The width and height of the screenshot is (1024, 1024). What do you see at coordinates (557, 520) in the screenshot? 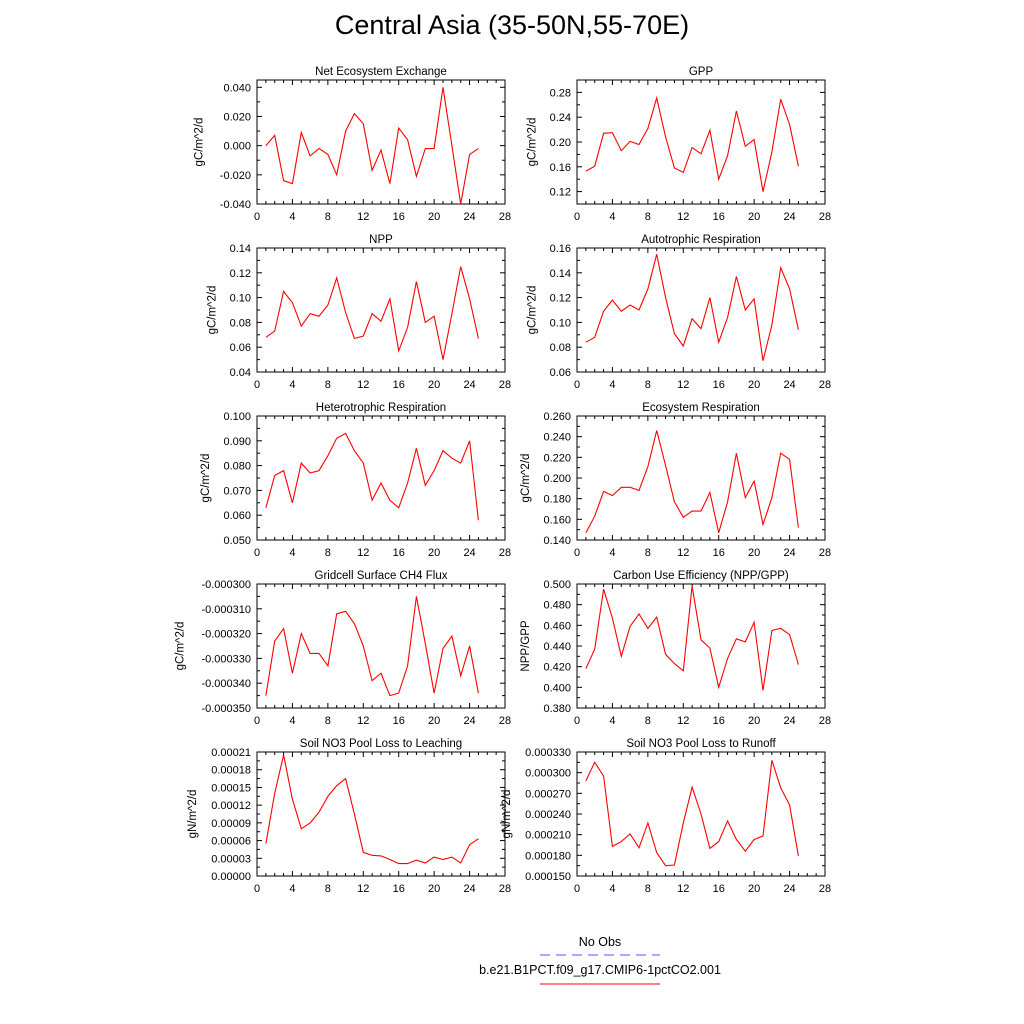
I see `y-tick-label: 0.160` at bounding box center [557, 520].